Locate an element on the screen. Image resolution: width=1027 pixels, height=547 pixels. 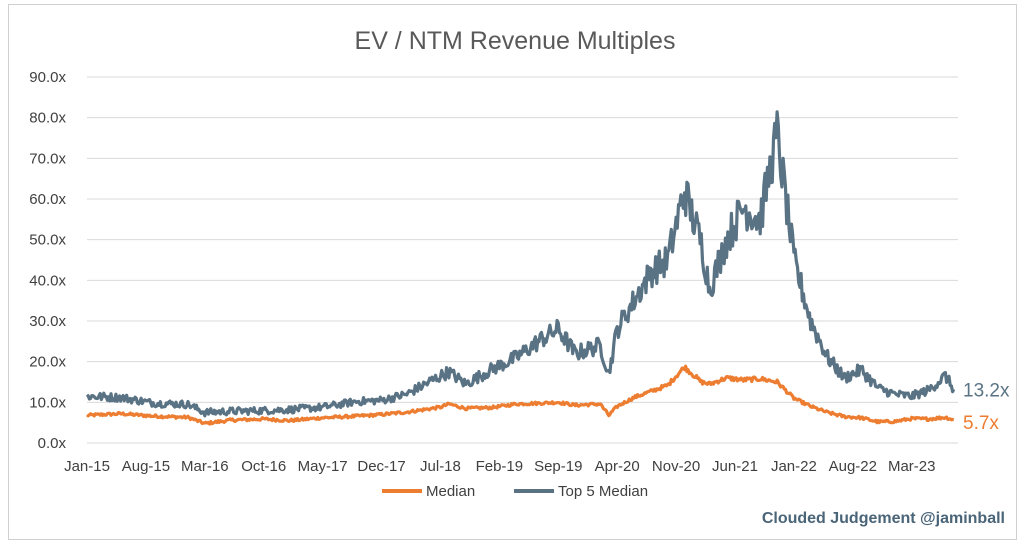
x-tick-label: Jan-22 is located at coordinates (794, 466).